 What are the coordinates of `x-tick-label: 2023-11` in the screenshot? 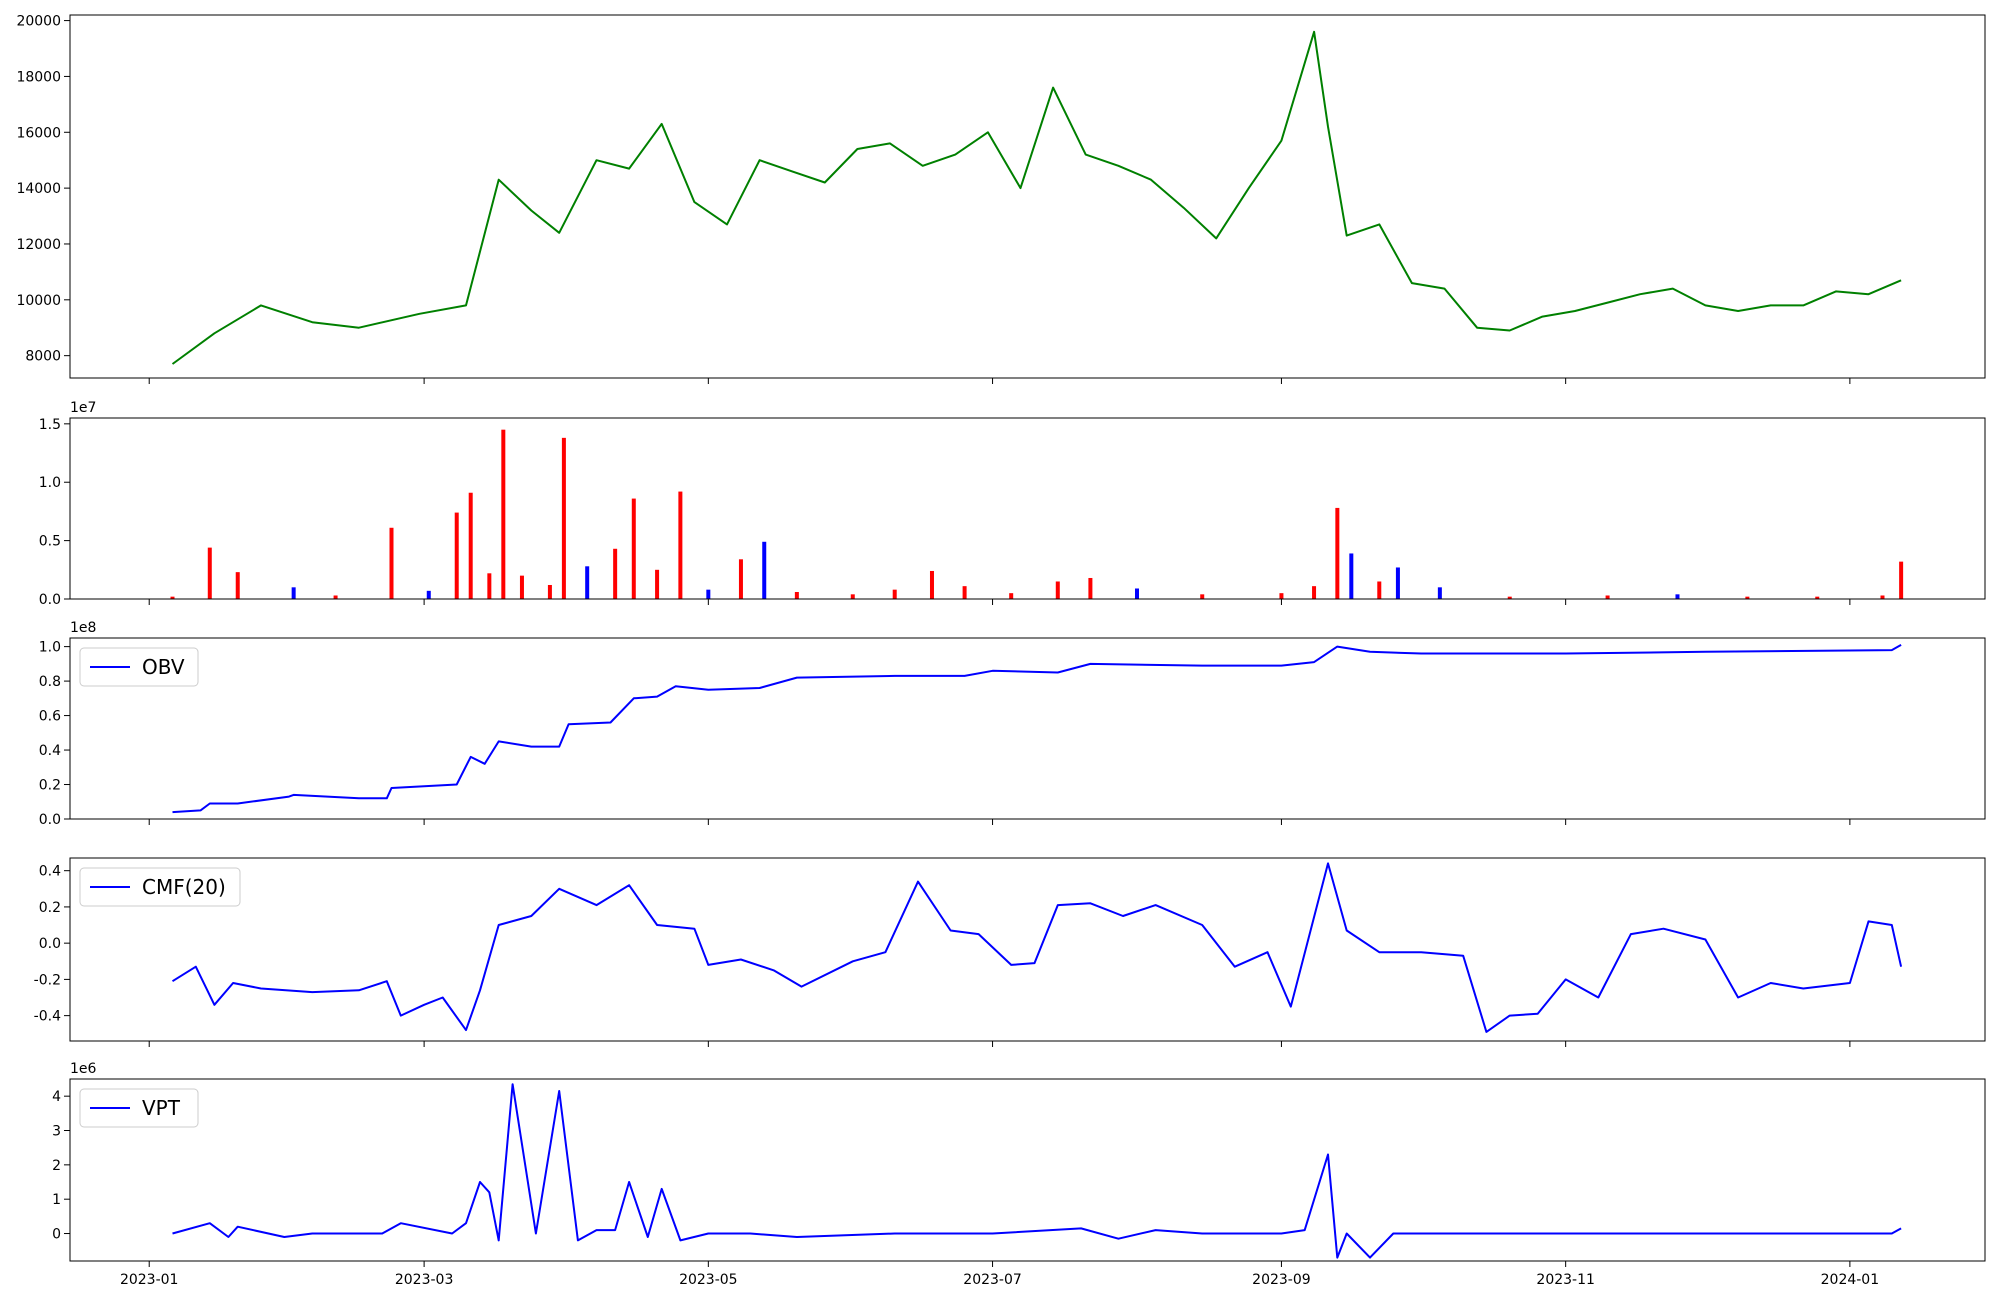 It's located at (1565, 1280).